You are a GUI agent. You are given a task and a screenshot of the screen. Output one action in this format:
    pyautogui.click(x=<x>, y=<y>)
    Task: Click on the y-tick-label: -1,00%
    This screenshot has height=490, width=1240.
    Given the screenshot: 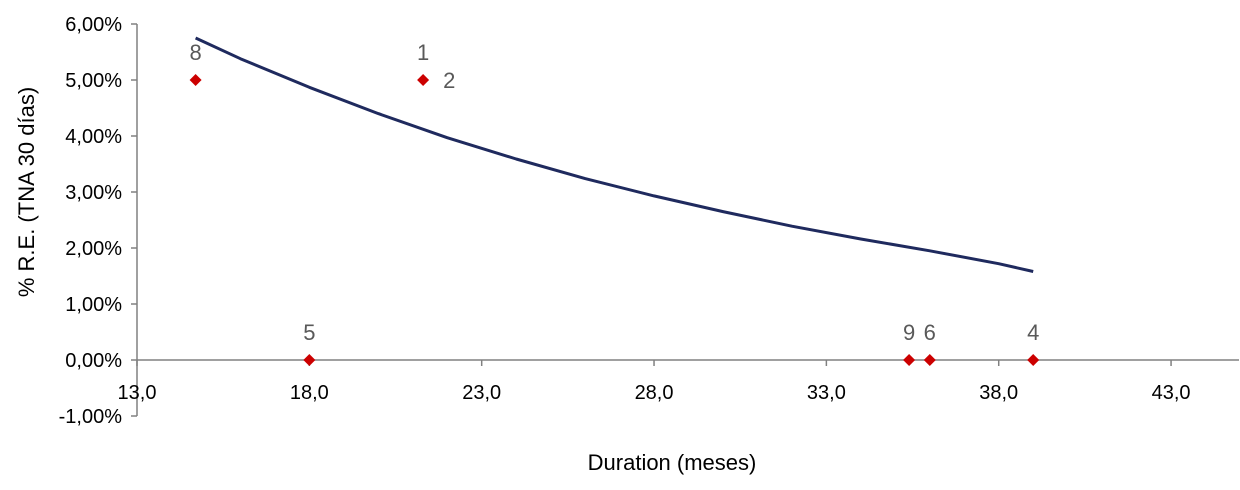 What is the action you would take?
    pyautogui.click(x=91, y=417)
    